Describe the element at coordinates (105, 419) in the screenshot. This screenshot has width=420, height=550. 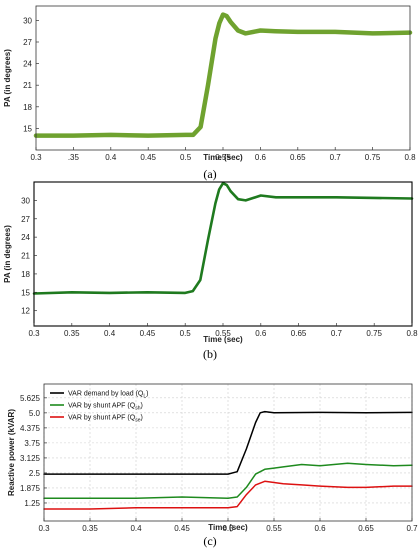
I see `legend-label: VAR by shunt APF (Qse)` at that location.